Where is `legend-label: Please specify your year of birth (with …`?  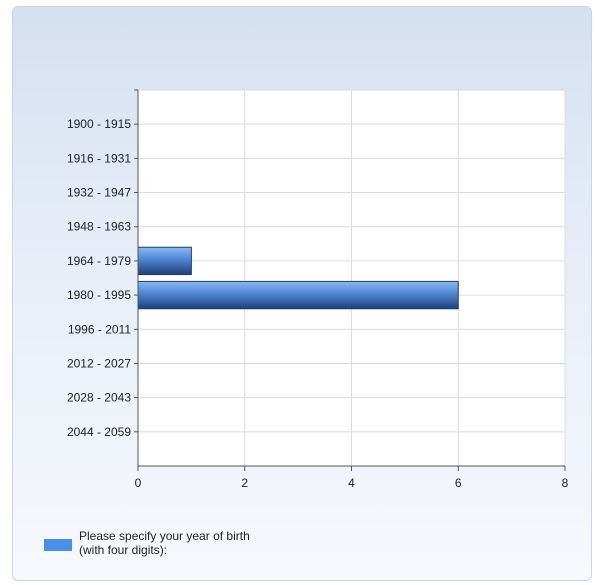 legend-label: Please specify your year of birth (with … is located at coordinates (164, 543).